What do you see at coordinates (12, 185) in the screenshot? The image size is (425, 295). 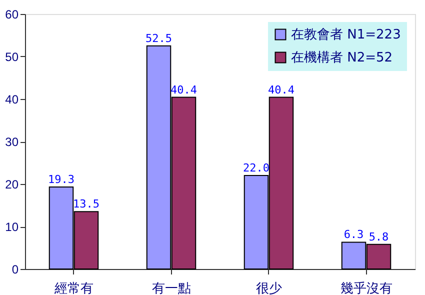 I see `y-tick-label: 20` at bounding box center [12, 185].